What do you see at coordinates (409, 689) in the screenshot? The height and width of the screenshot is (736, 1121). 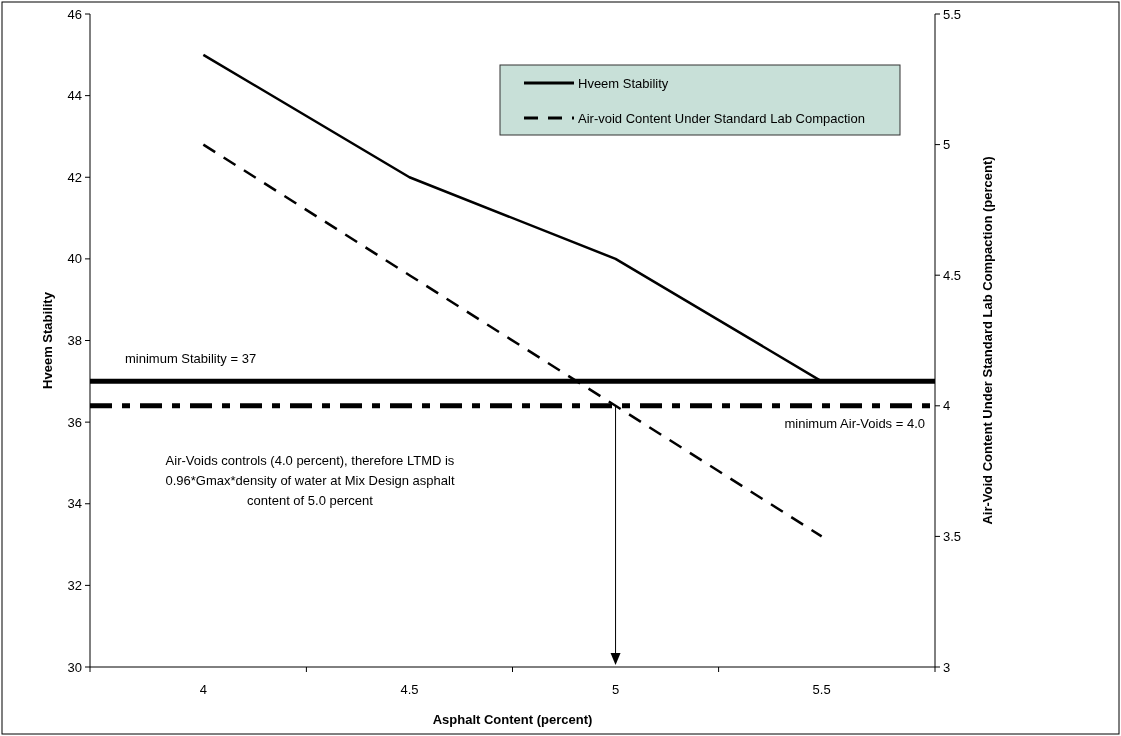 I see `x-tick-label: 4.5` at bounding box center [409, 689].